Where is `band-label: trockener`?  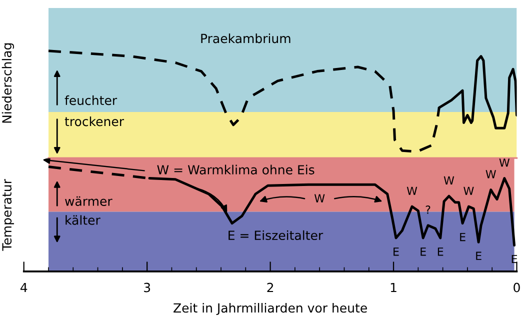
band-label: trockener is located at coordinates (94, 121).